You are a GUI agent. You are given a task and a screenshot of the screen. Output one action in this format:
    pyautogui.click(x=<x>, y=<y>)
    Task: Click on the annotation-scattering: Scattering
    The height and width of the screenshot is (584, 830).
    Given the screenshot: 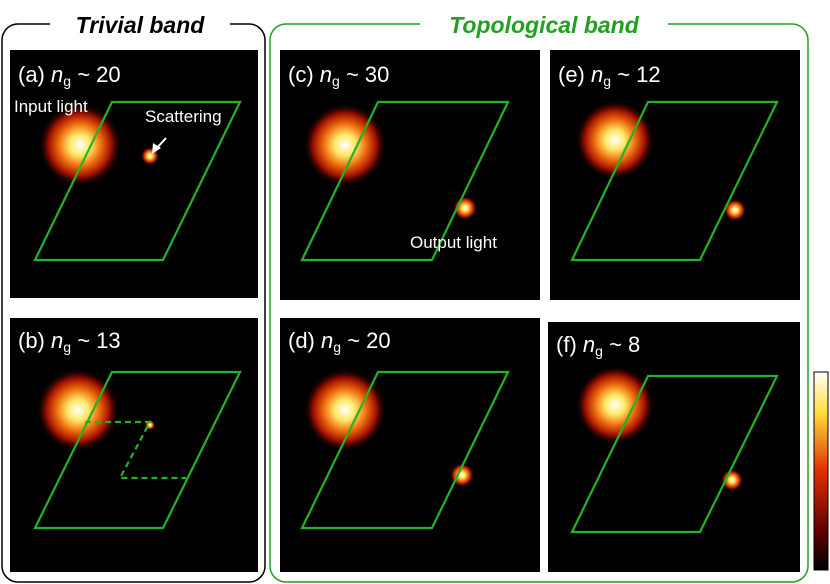 What is the action you would take?
    pyautogui.click(x=183, y=116)
    